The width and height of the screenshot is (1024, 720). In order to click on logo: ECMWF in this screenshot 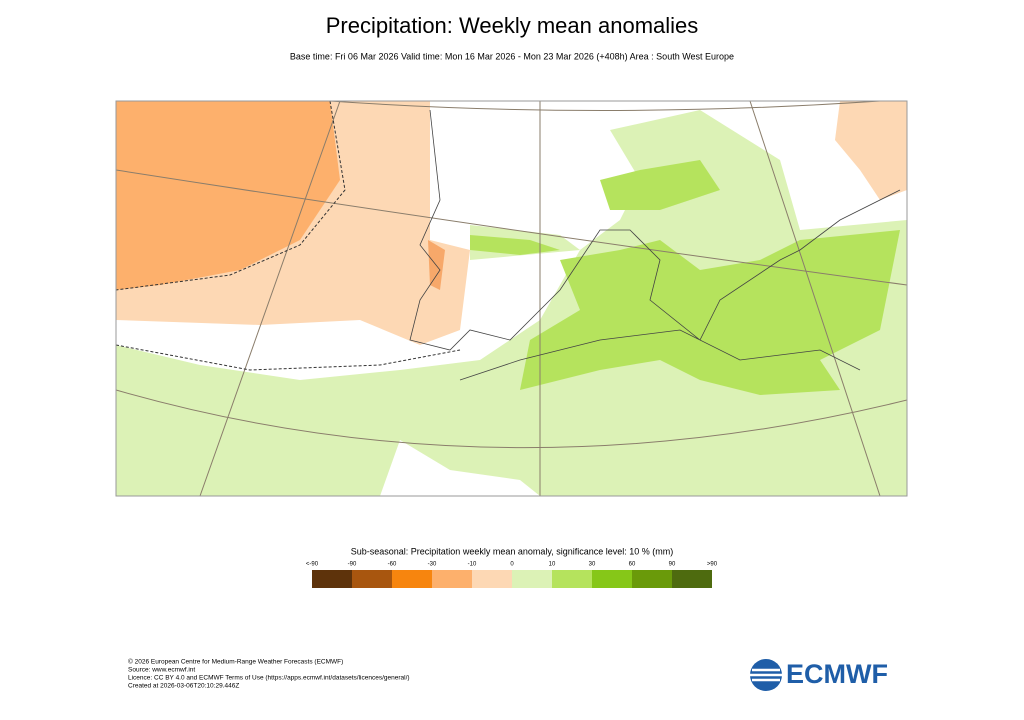, I will do `click(819, 675)`.